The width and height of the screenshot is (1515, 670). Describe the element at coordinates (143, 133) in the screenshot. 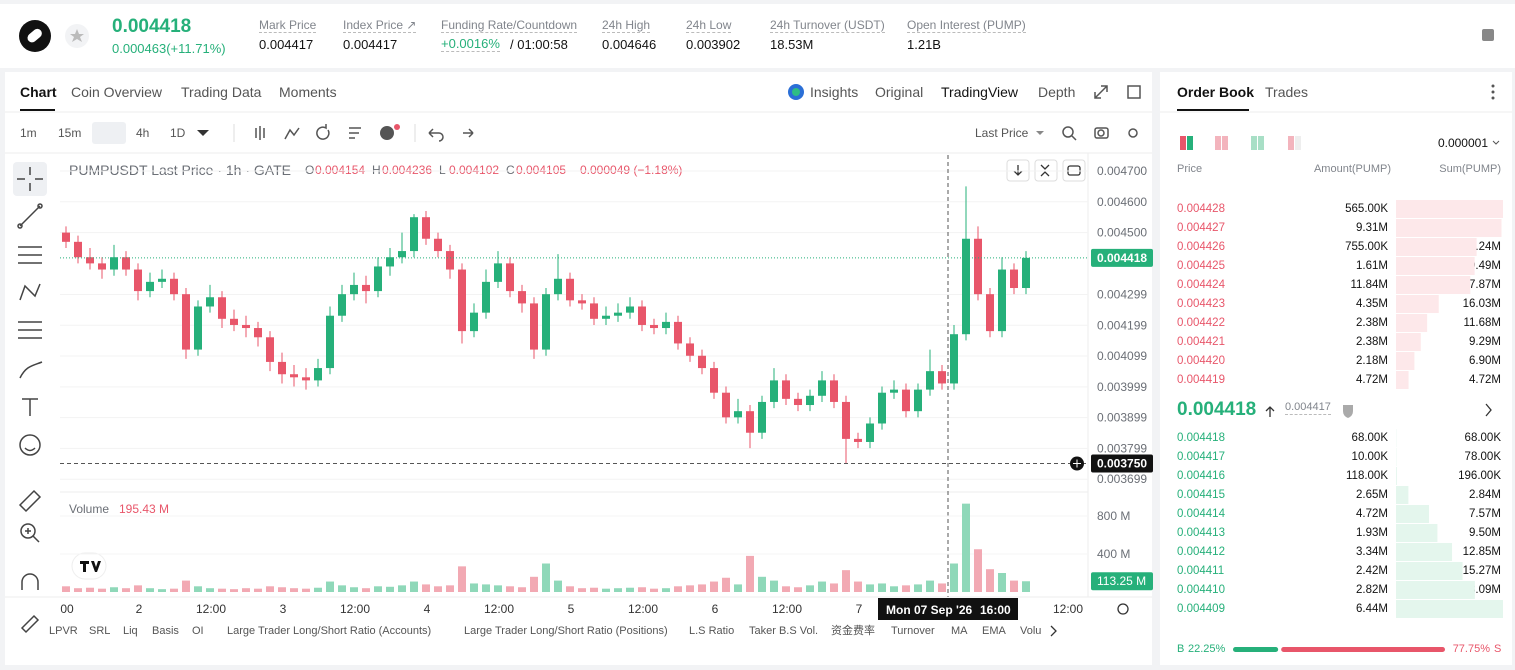

I see `interval: 4h` at that location.